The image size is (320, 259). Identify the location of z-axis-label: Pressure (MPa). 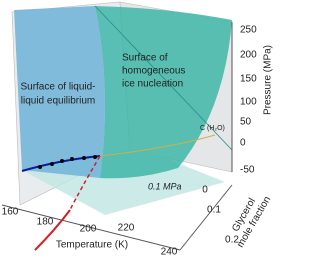
(268, 80).